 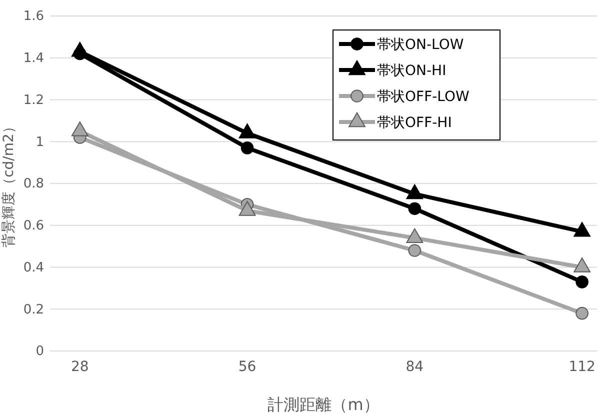 What do you see at coordinates (40, 142) in the screenshot?
I see `y-tick-label: 1` at bounding box center [40, 142].